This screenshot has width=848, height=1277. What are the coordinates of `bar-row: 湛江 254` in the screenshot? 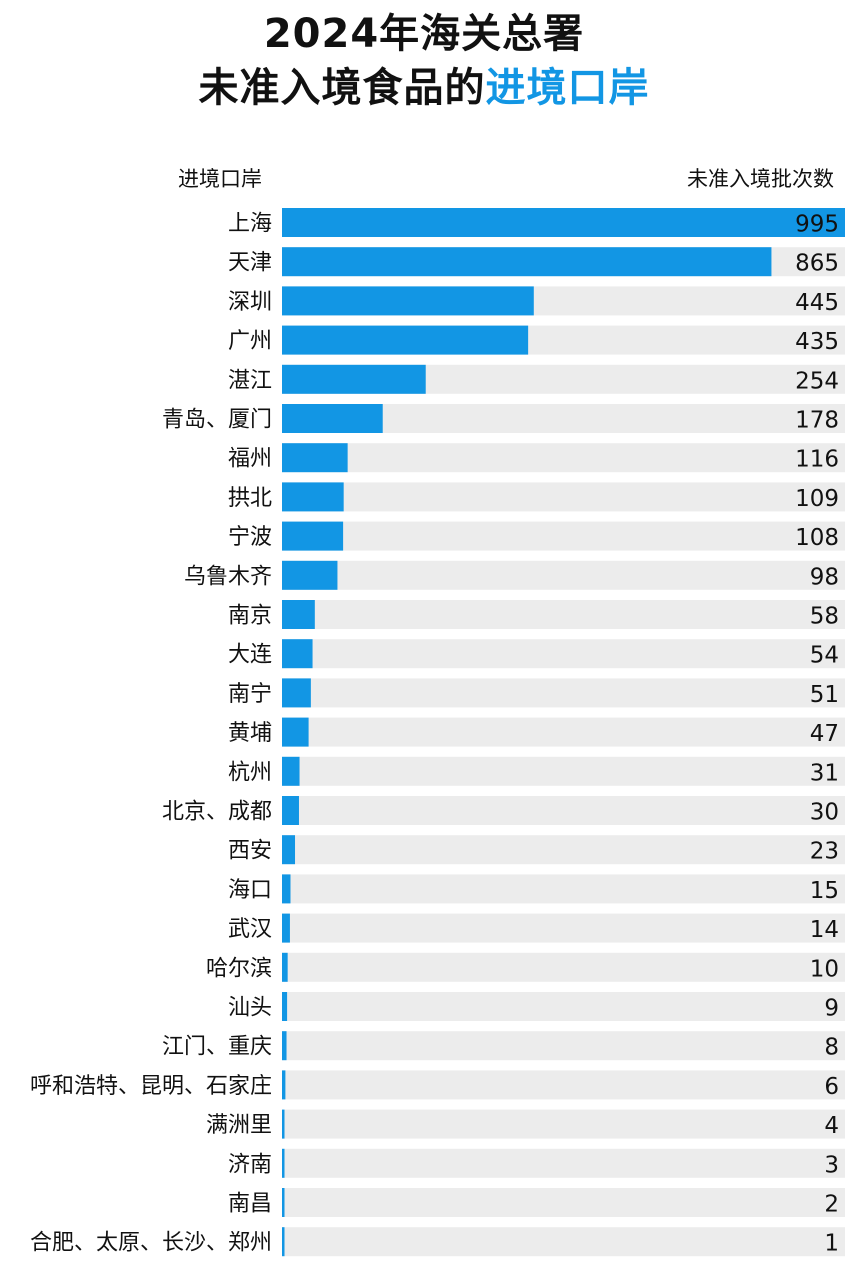 It's located at (536, 379).